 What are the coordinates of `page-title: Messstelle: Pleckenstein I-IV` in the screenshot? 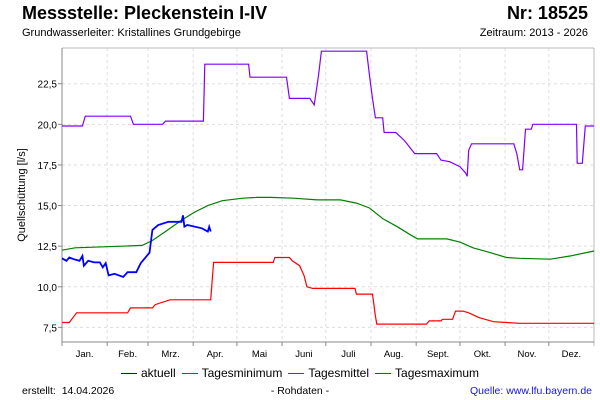 It's located at (145, 13).